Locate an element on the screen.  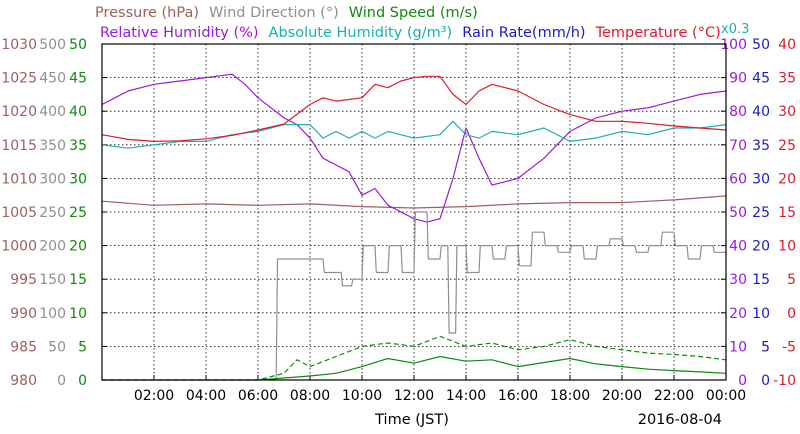
x-tick-label: 08:00 is located at coordinates (310, 396).